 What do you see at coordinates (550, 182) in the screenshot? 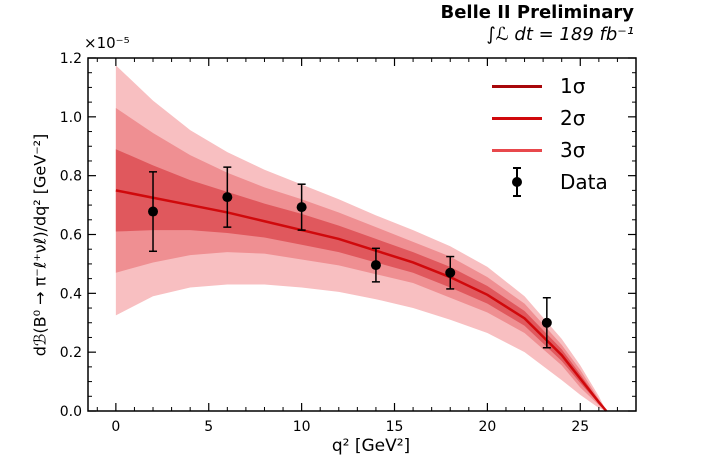
I see `legend-item-data: Data` at bounding box center [550, 182].